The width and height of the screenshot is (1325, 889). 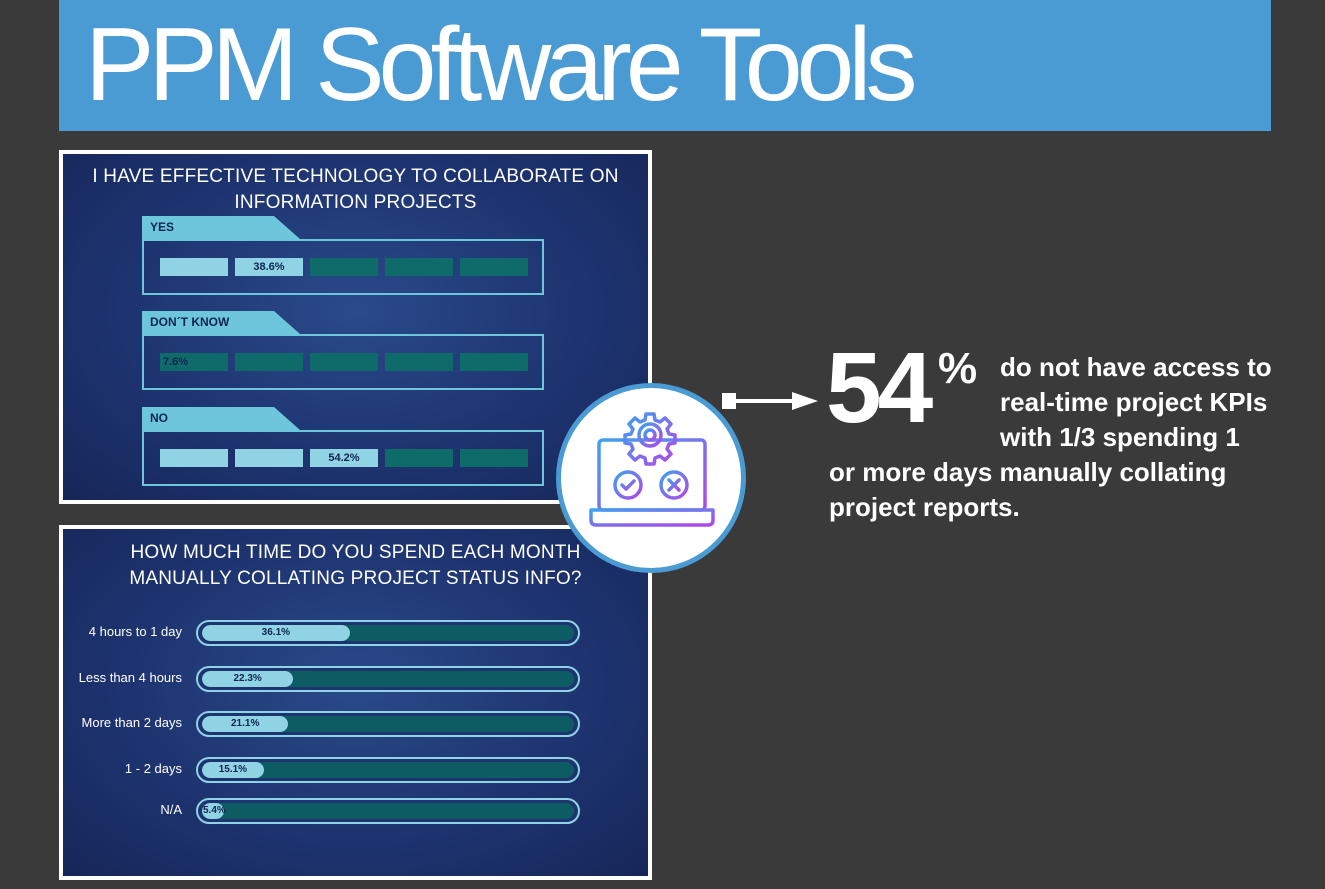 What do you see at coordinates (194, 362) in the screenshot?
I see `bar-segment: 7.6%` at bounding box center [194, 362].